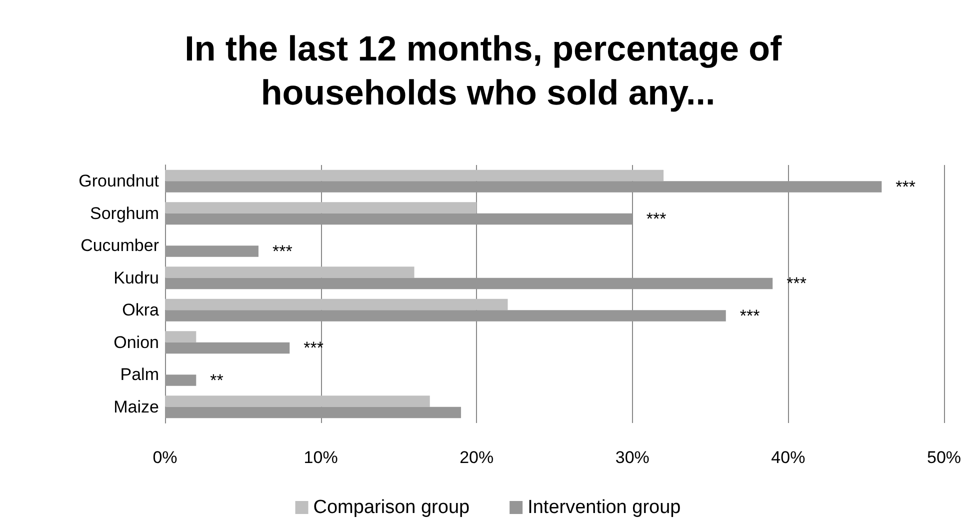 Image resolution: width=976 pixels, height=518 pixels. I want to click on y-tick-label: Palm, so click(139, 374).